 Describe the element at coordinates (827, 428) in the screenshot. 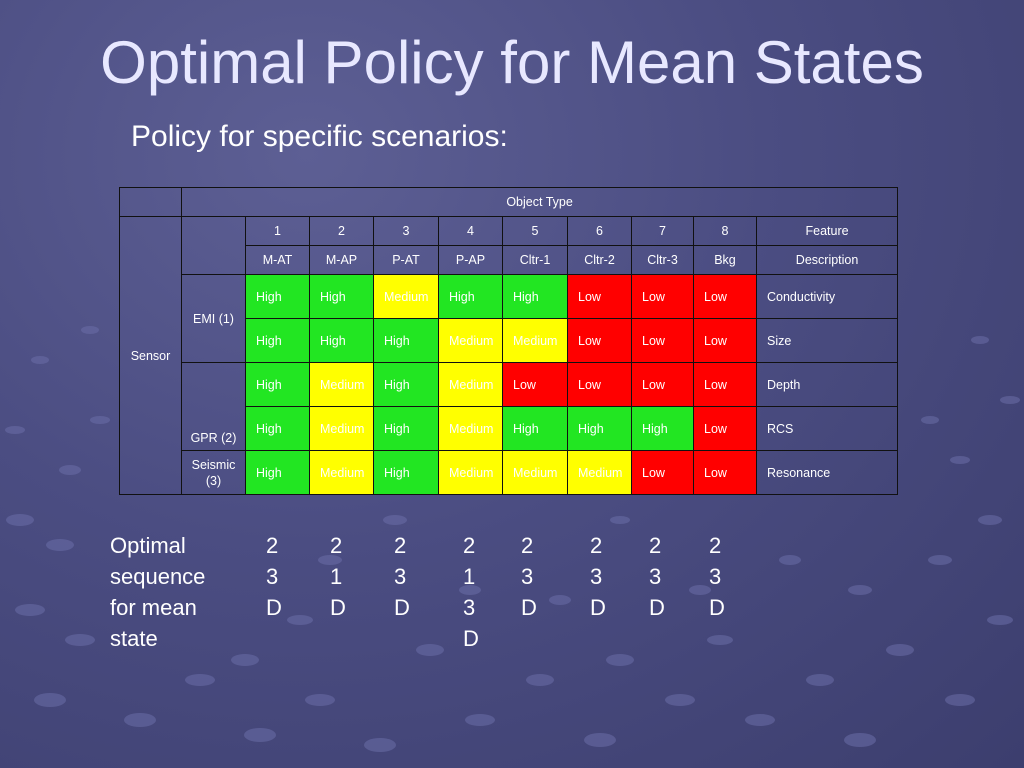

I see `feature-cell: RCS` at that location.